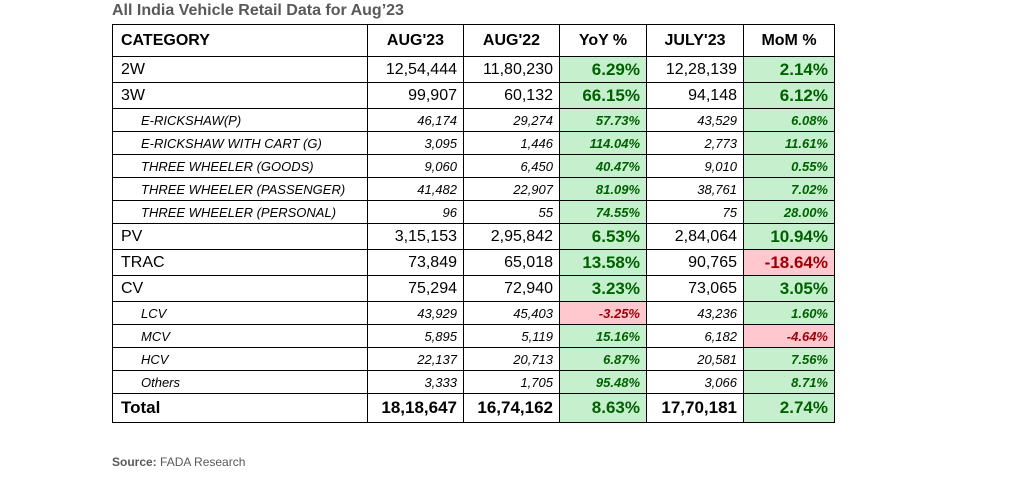  I want to click on category-cell: E-RICKSHAW WITH CART (G), so click(240, 143).